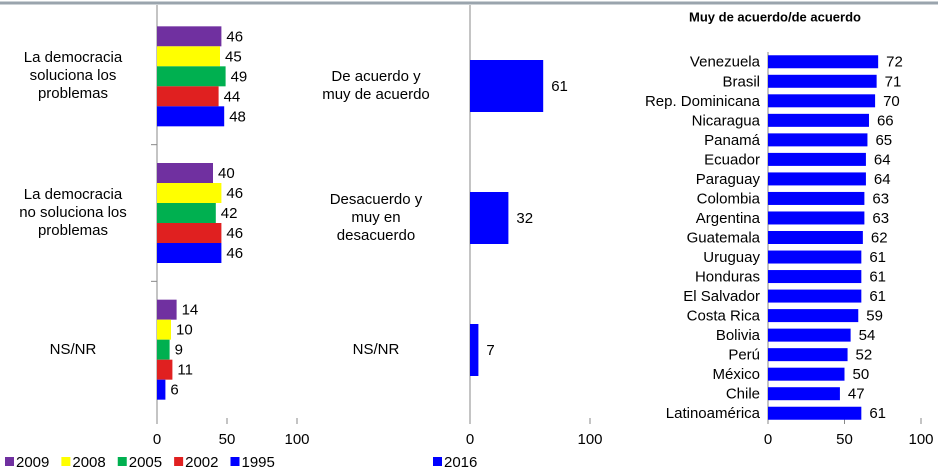 The width and height of the screenshot is (938, 471). Describe the element at coordinates (731, 257) in the screenshot. I see `category-label: Uruguay` at that location.